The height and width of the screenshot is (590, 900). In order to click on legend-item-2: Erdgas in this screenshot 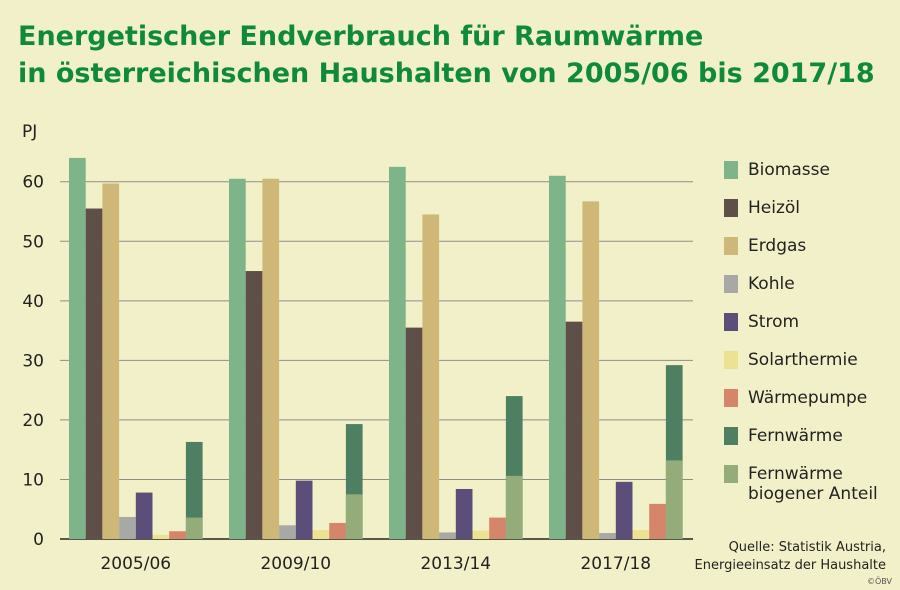, I will do `click(801, 255)`.